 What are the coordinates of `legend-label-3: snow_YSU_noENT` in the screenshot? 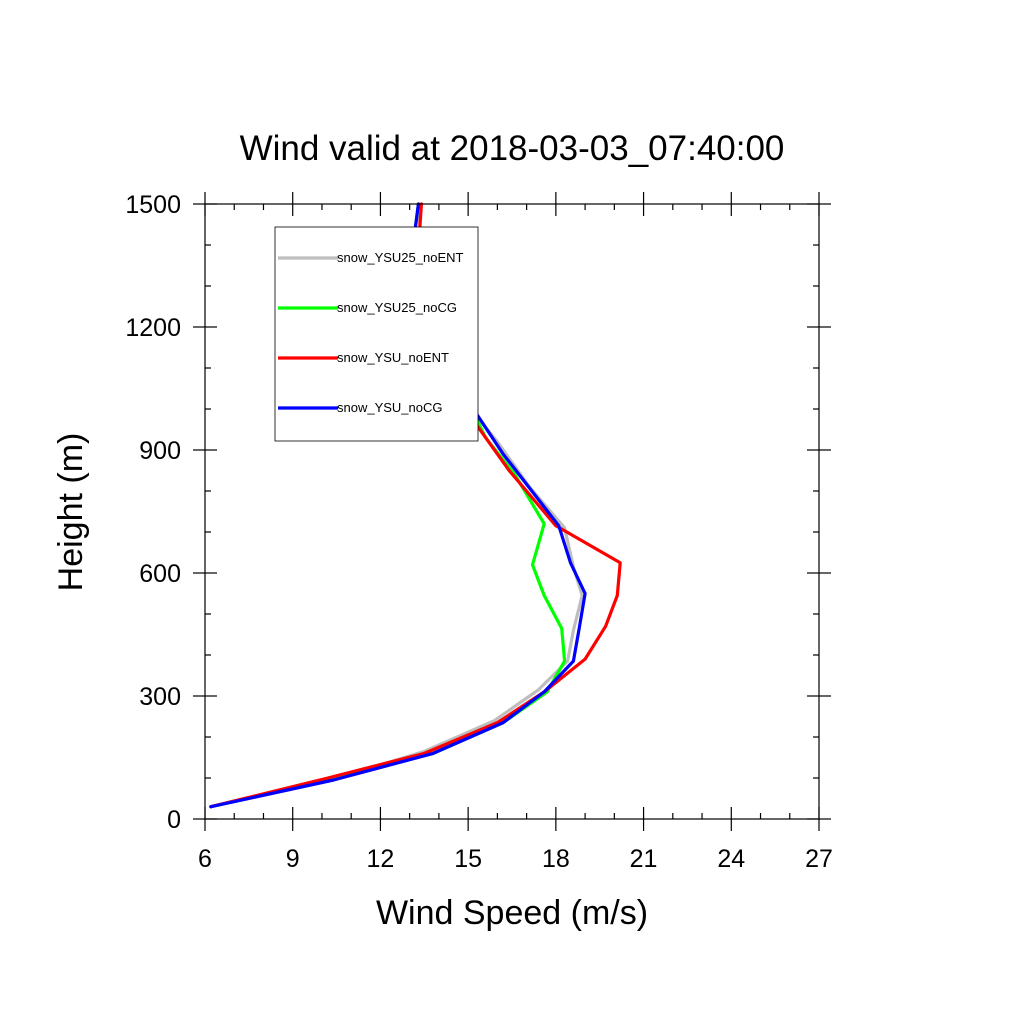 It's located at (393, 357).